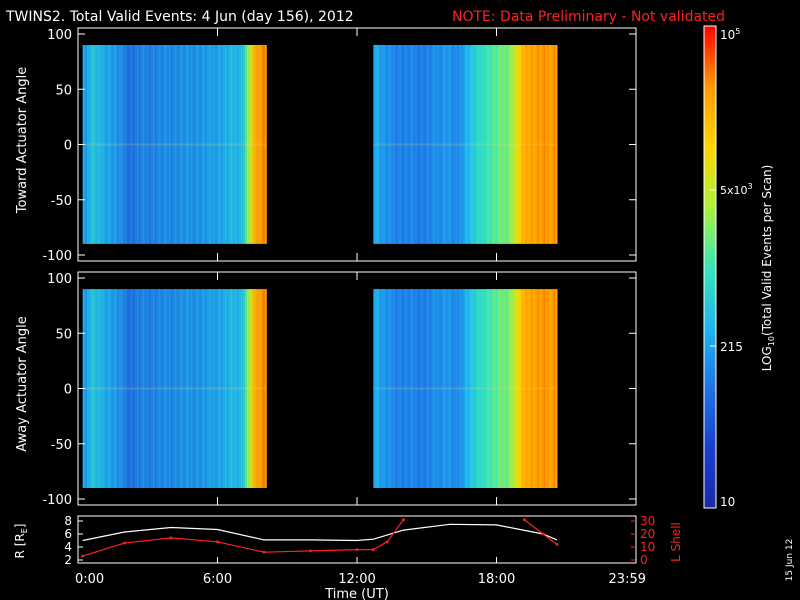 This screenshot has width=800, height=600. I want to click on time-tick-label: 6:00, so click(217, 579).